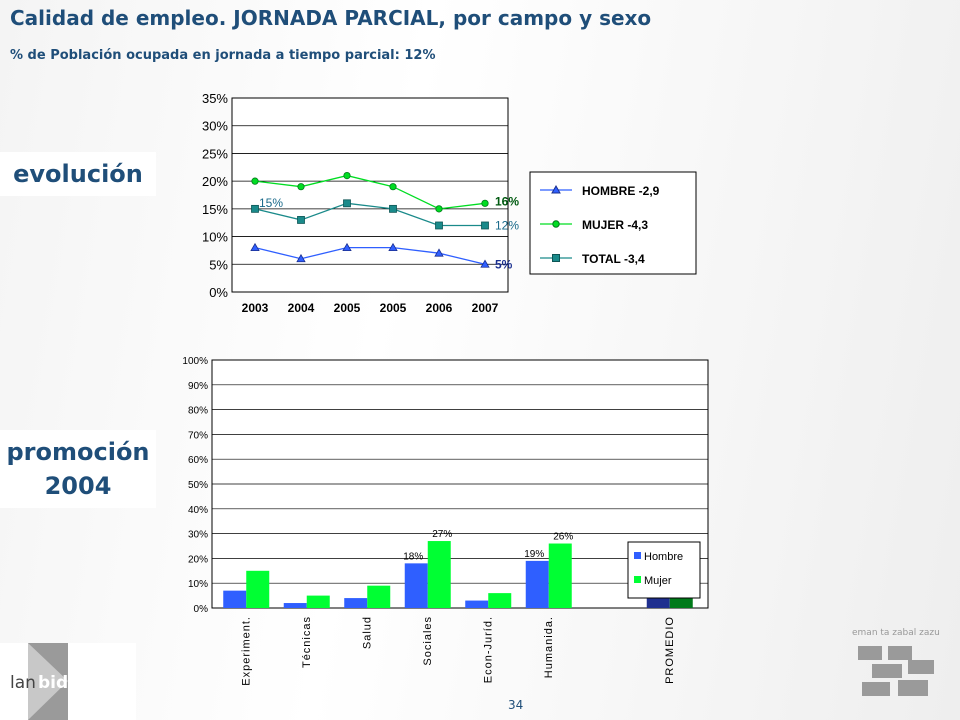 The image size is (960, 720). I want to click on bar-y-tick-label: 70%, so click(198, 435).